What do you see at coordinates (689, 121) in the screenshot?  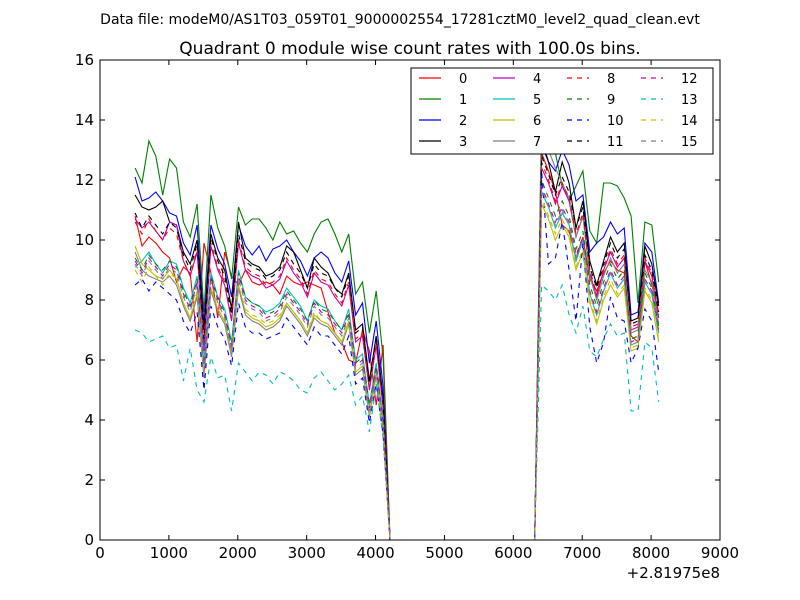 I see `legend-label-14: 14` at bounding box center [689, 121].